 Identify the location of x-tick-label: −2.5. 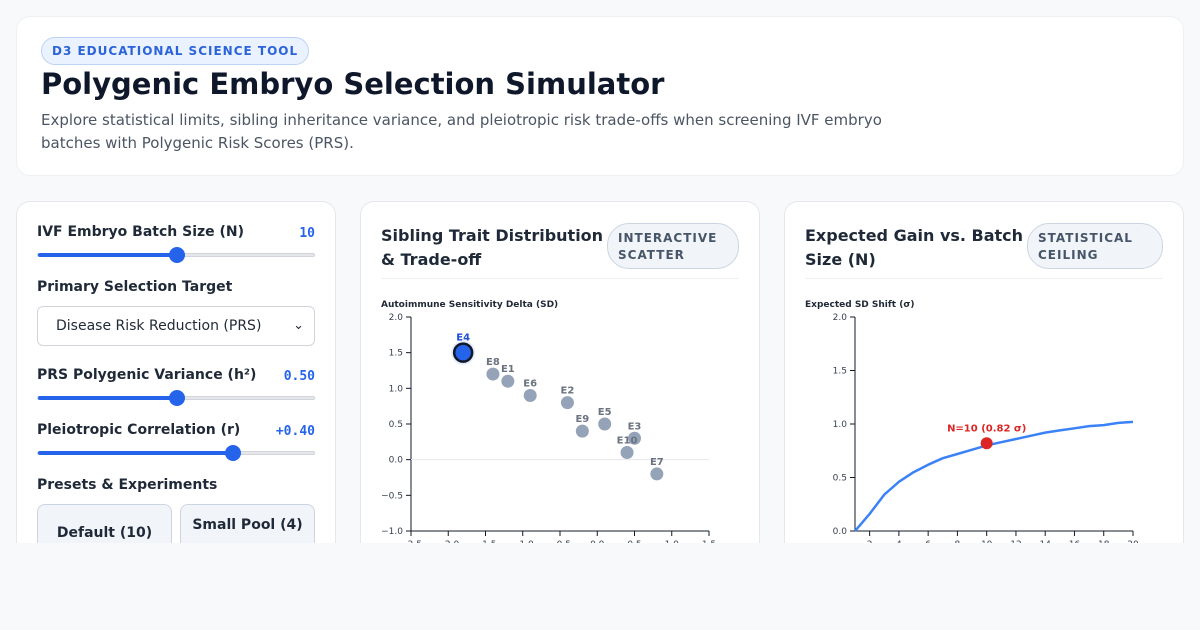
(411, 541).